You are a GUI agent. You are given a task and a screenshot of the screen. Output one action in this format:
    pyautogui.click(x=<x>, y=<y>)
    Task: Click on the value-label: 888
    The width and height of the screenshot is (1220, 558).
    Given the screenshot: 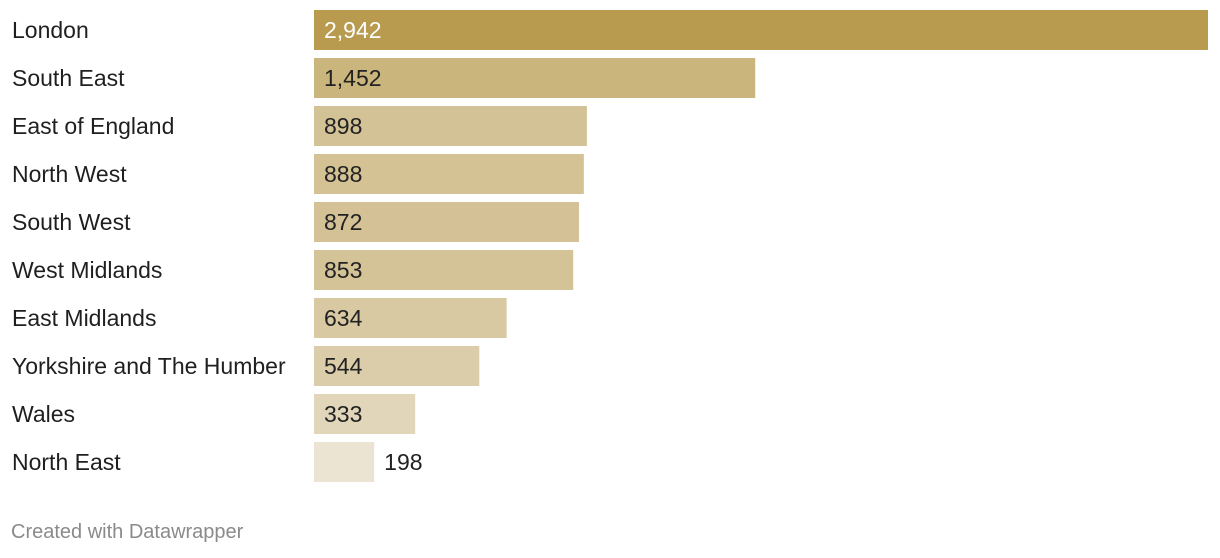 What is the action you would take?
    pyautogui.click(x=343, y=174)
    